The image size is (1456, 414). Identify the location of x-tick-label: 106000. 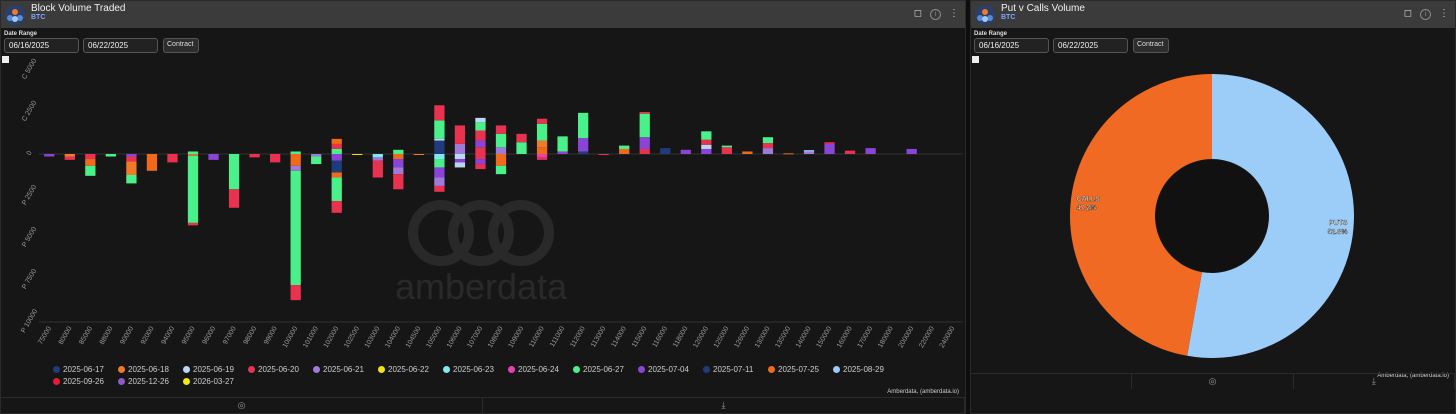
(455, 337).